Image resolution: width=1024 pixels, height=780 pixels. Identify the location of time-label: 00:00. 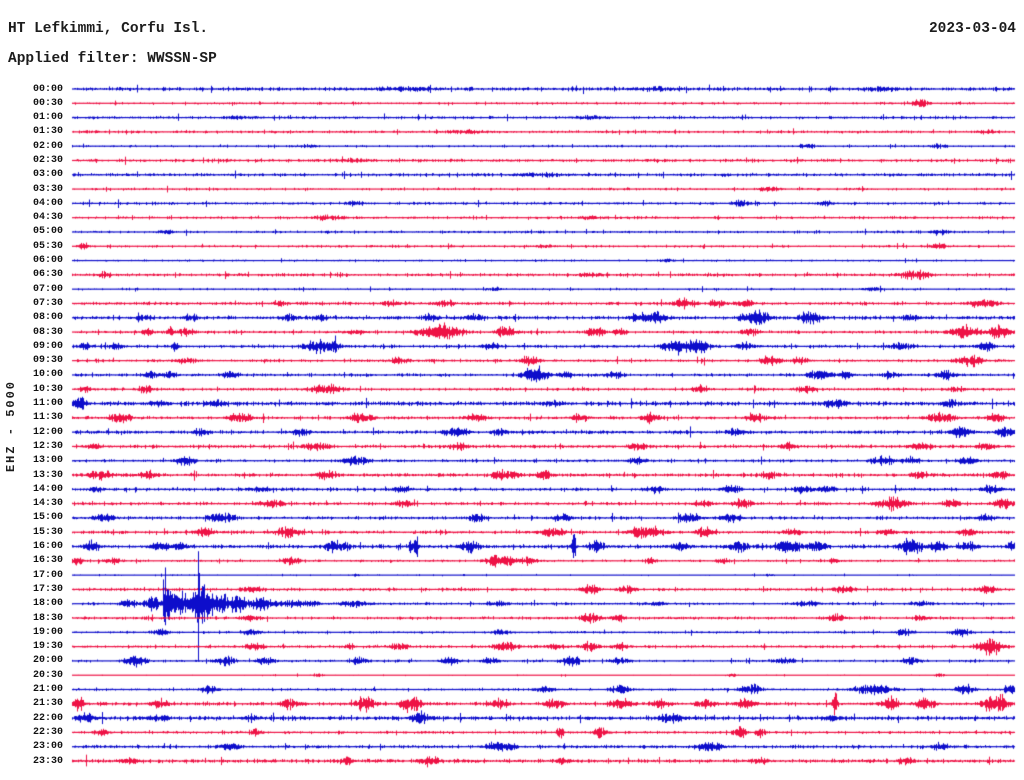
(47, 89).